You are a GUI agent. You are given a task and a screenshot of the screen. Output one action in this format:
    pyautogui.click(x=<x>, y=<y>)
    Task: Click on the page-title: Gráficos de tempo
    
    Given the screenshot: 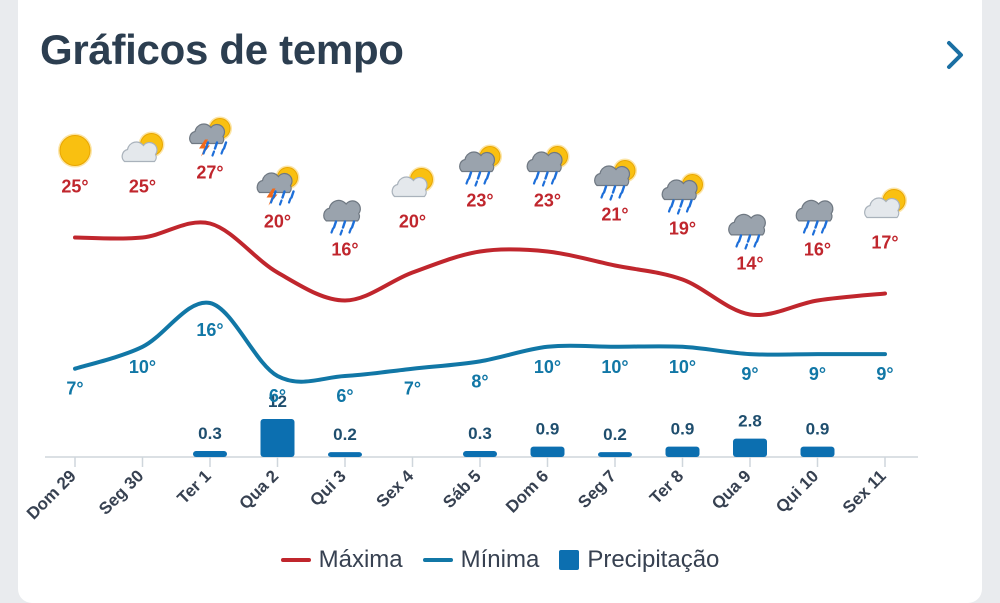 What is the action you would take?
    pyautogui.click(x=222, y=49)
    